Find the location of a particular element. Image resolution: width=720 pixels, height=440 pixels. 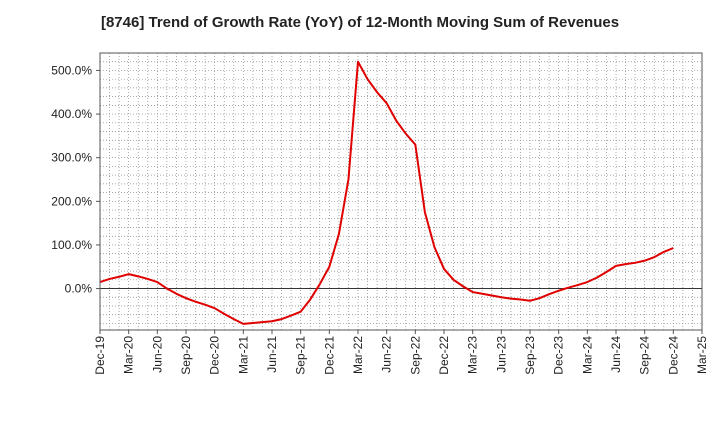

x-tick-label: Jun-20 is located at coordinates (157, 354).